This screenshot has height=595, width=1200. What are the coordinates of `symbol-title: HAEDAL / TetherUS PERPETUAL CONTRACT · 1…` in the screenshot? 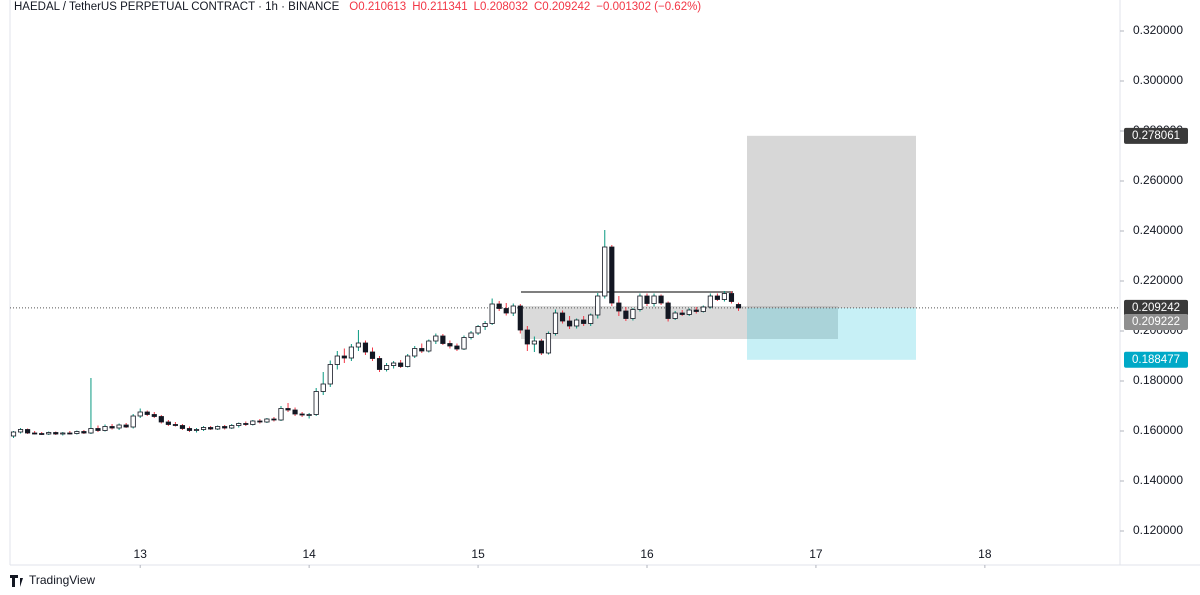 It's located at (177, 7).